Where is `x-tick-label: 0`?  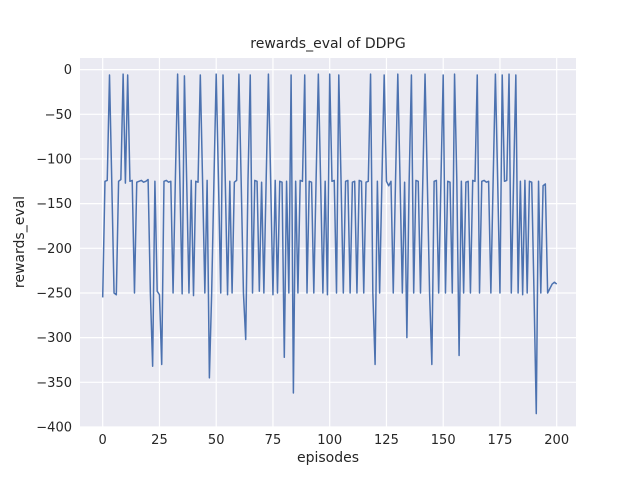
x-tick-label: 0 is located at coordinates (103, 440).